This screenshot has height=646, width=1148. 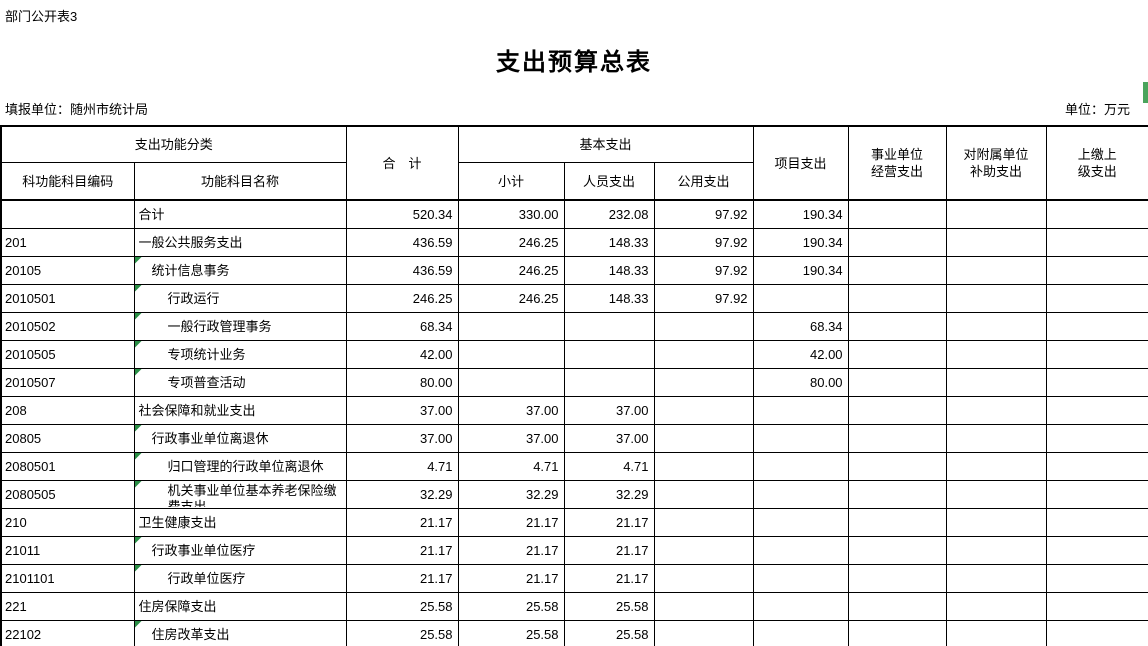 I want to click on cell-personnel: 37.00, so click(x=609, y=410).